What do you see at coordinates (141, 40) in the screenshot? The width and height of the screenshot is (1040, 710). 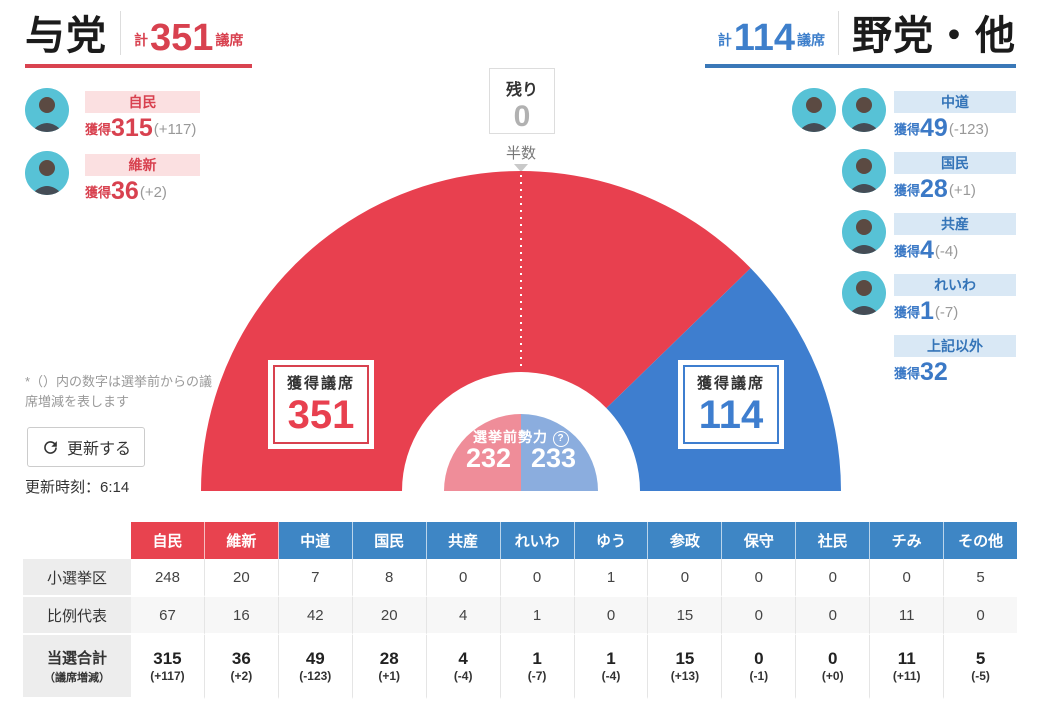 I see `ruling-total-prefix: 計` at bounding box center [141, 40].